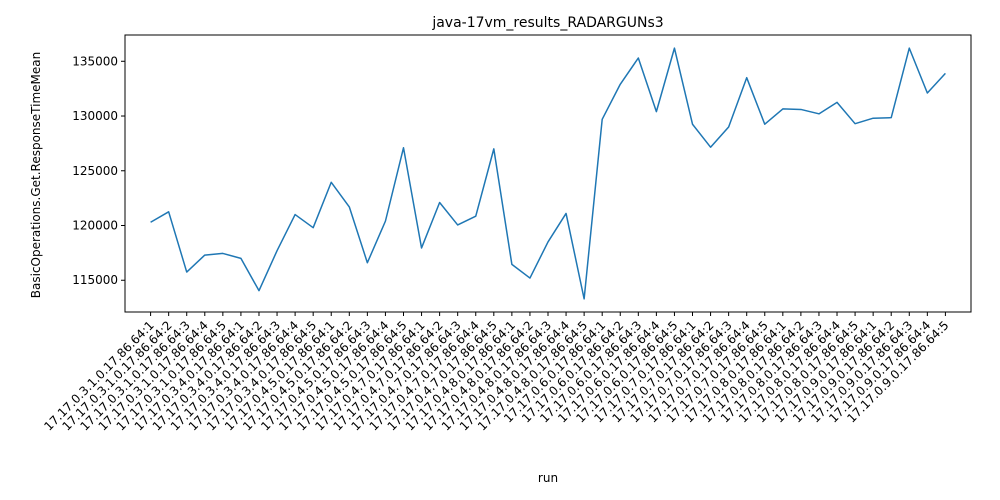 The height and width of the screenshot is (500, 1000). Describe the element at coordinates (36, 175) in the screenshot. I see `y-axis-label: BasicOperations.Get.ResponseTimeMean` at that location.